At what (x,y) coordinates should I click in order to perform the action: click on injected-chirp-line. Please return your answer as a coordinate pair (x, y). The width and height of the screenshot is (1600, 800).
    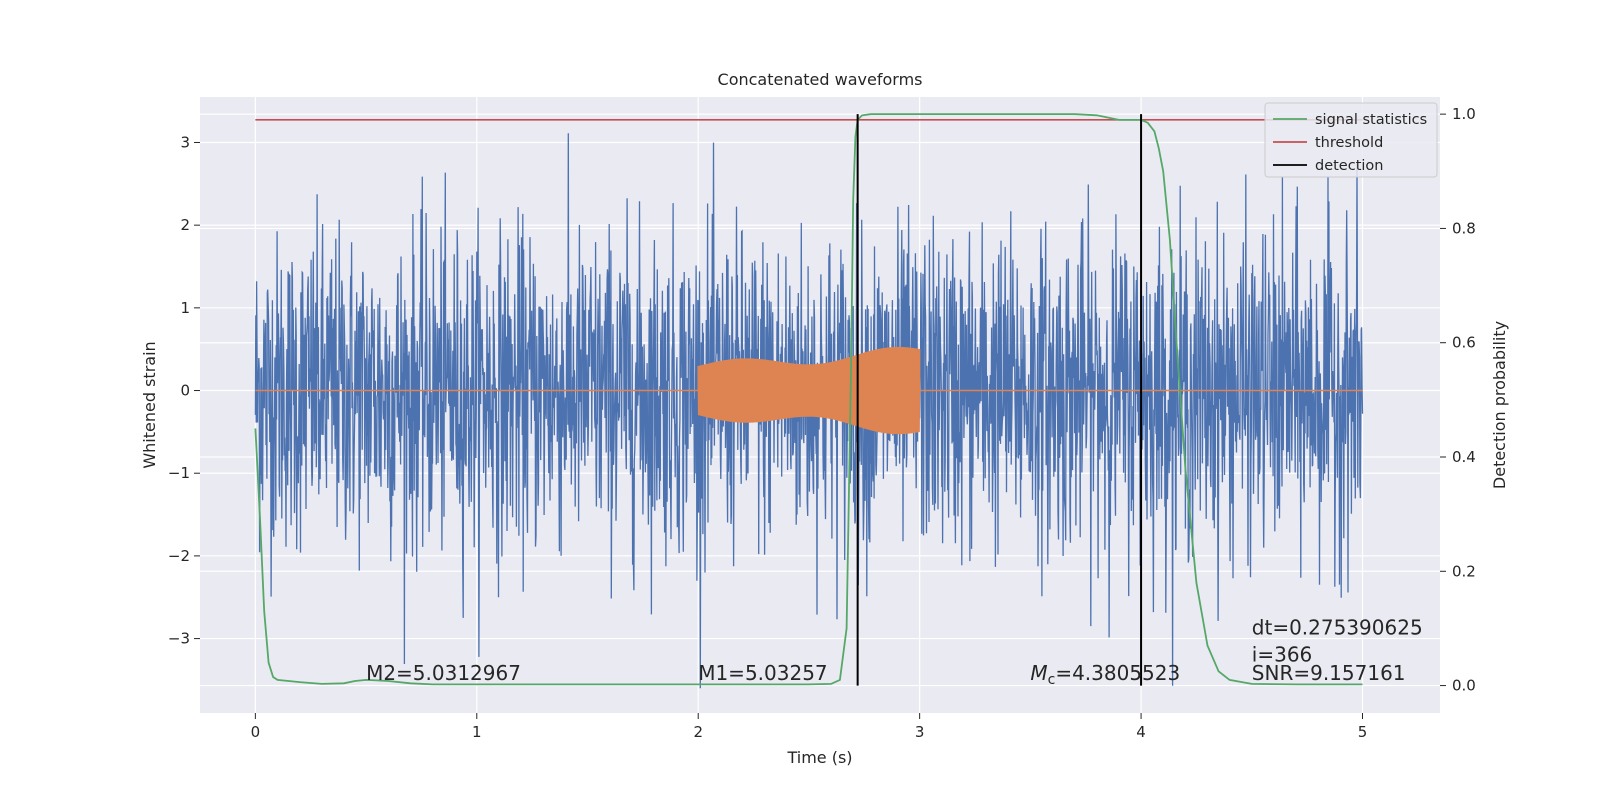
    Looking at the image, I should click on (809, 390).